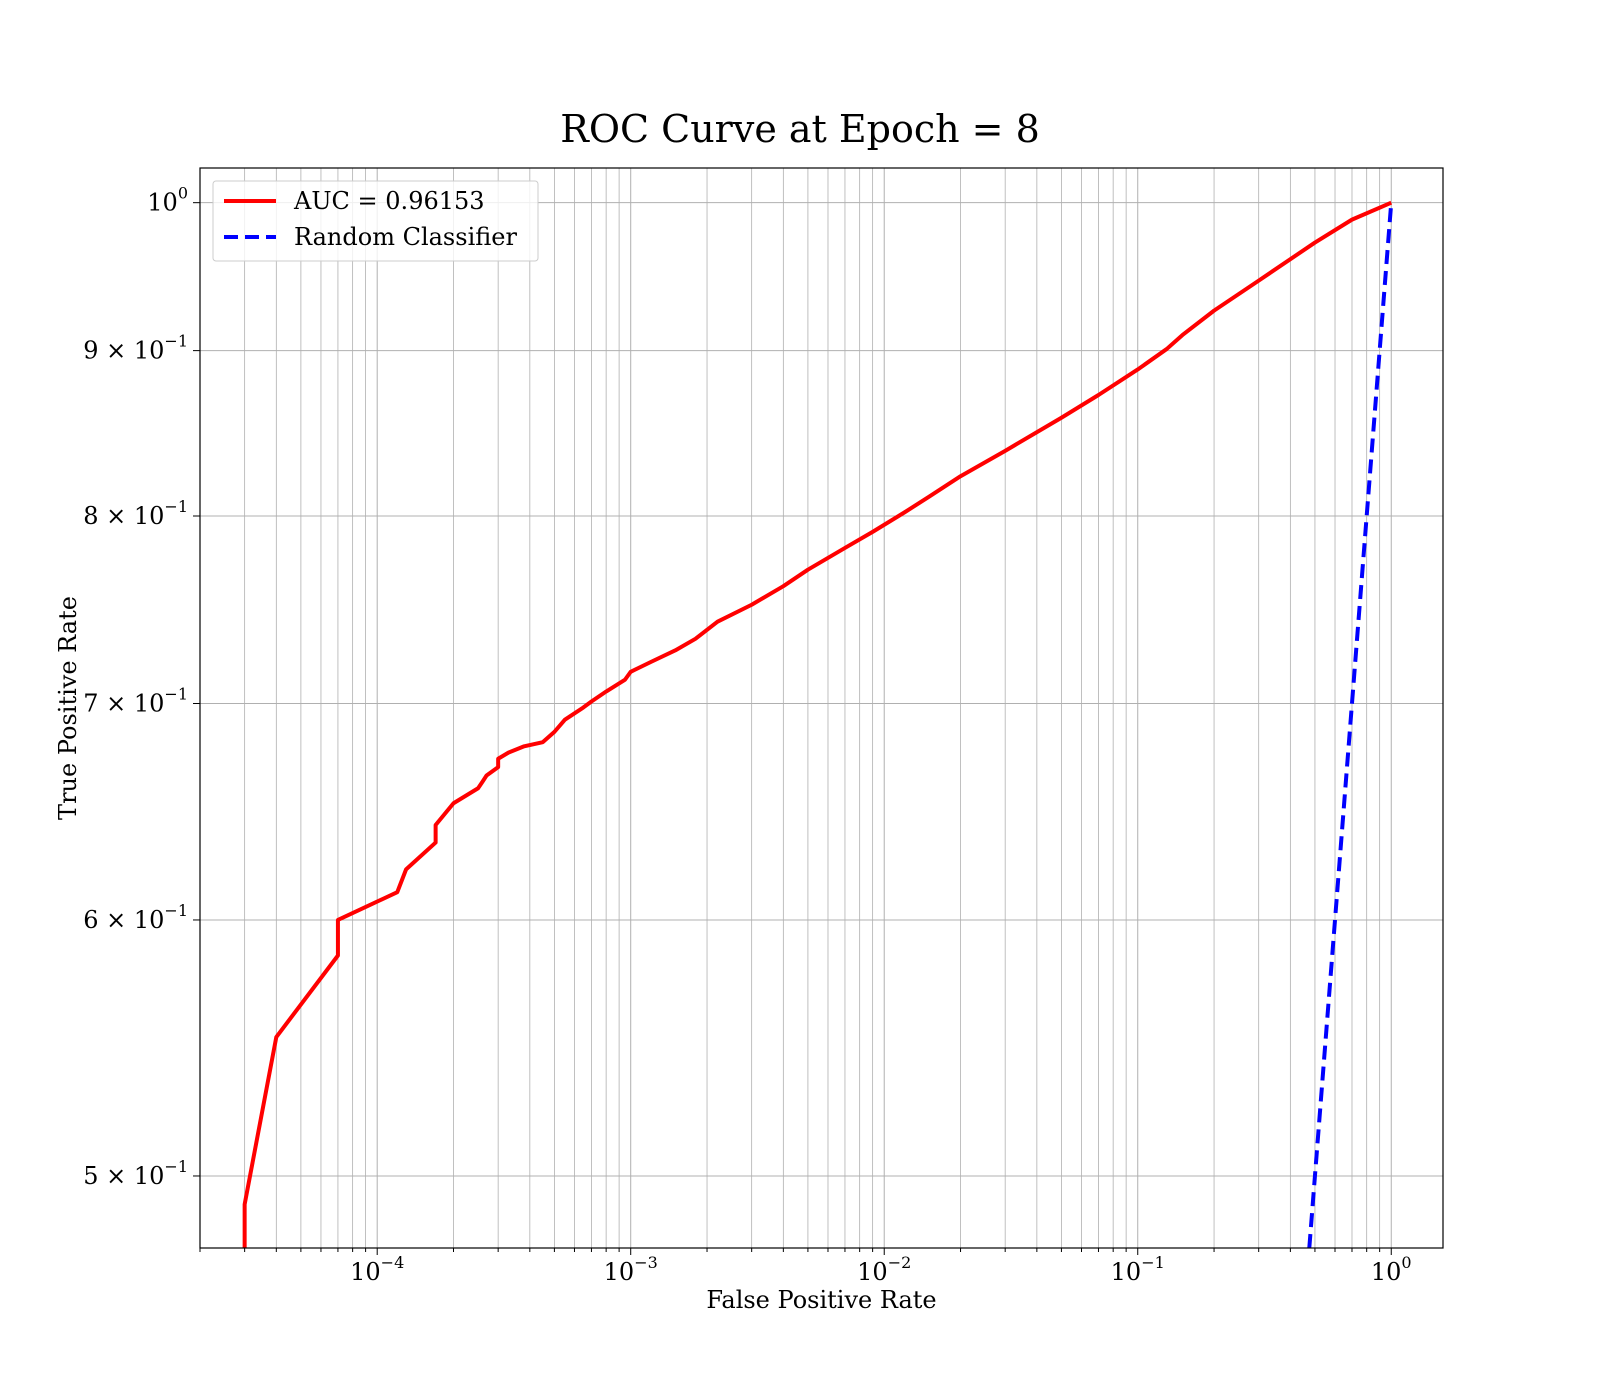 This screenshot has height=1400, width=1600. I want to click on y-axis-label: True Positive Rate, so click(68, 708).